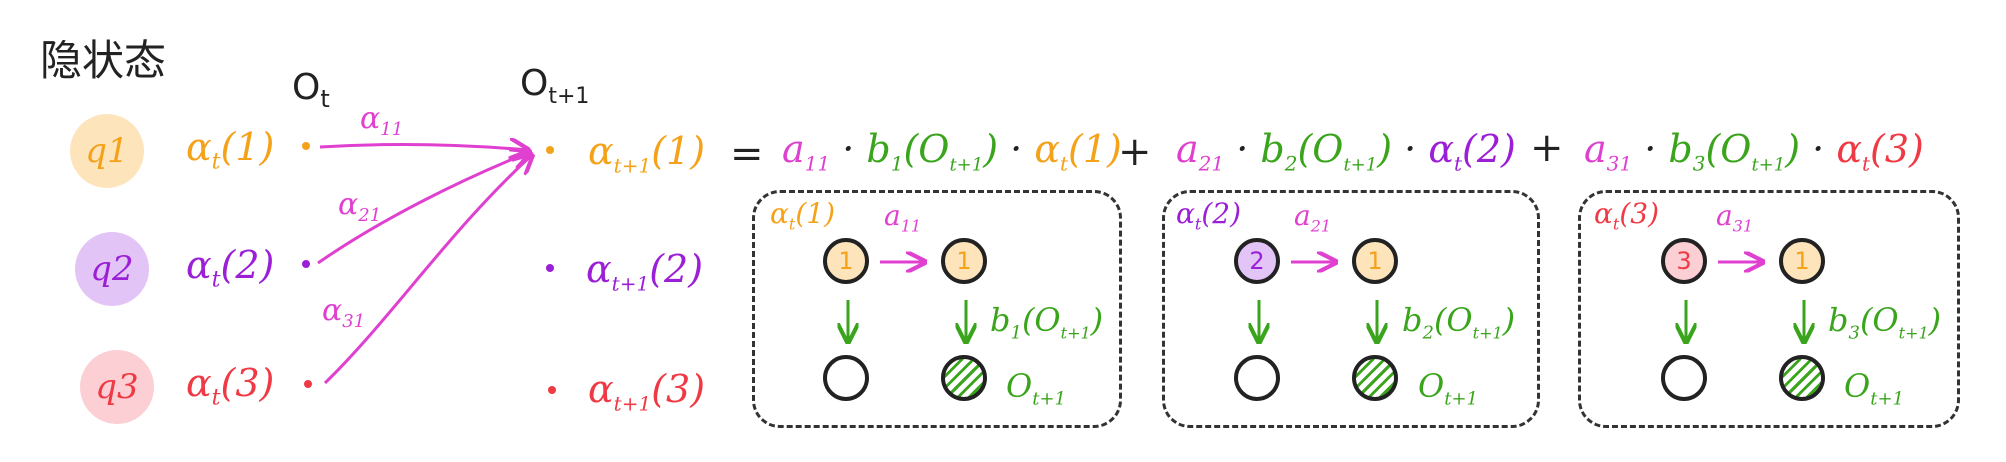 The image size is (2006, 462). Describe the element at coordinates (1802, 261) in the screenshot. I see `panel-3-to-node: 1` at that location.